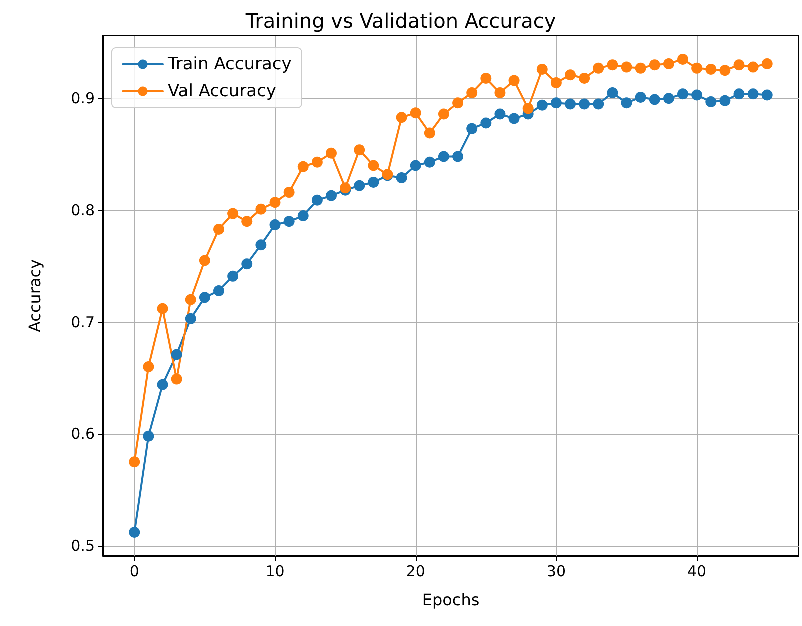  What do you see at coordinates (83, 322) in the screenshot?
I see `y-tick-label: 0.7` at bounding box center [83, 322].